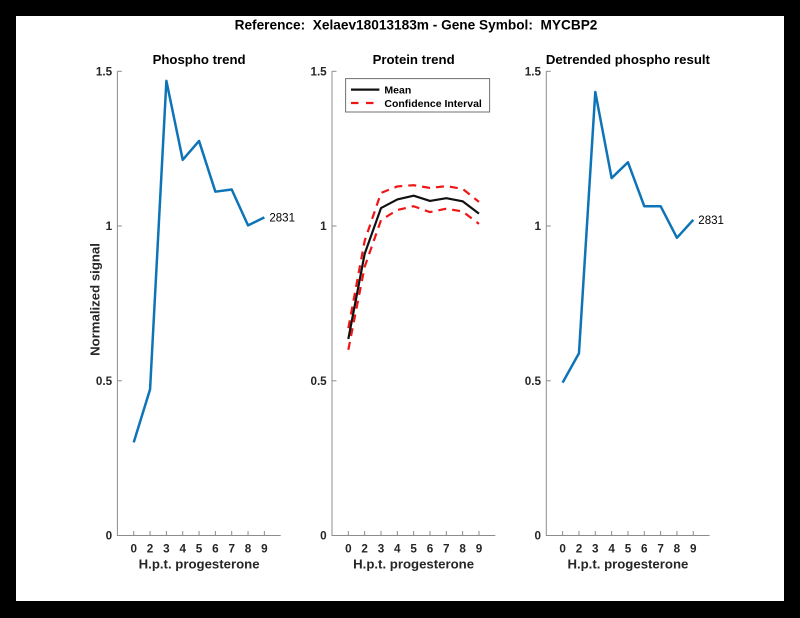 This screenshot has width=800, height=618. What do you see at coordinates (433, 104) in the screenshot?
I see `svg-text: Confidence Interval` at bounding box center [433, 104].